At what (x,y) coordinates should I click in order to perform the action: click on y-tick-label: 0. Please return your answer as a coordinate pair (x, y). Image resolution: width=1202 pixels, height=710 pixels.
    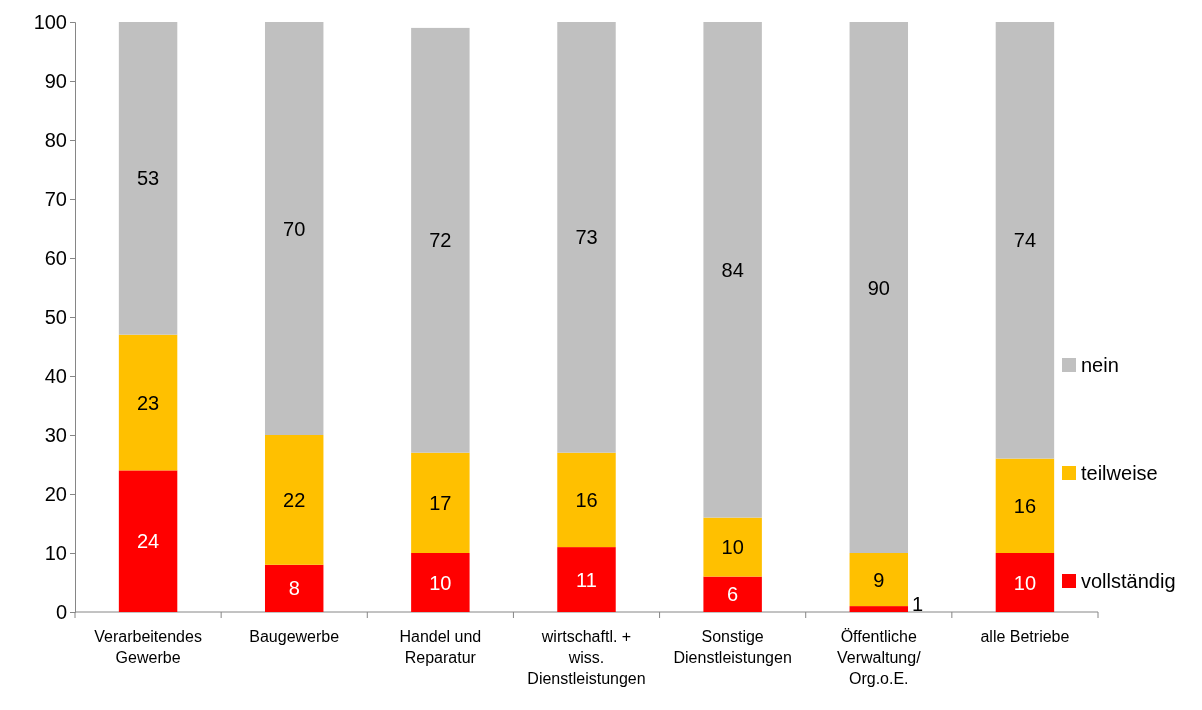
    Looking at the image, I should click on (61, 611).